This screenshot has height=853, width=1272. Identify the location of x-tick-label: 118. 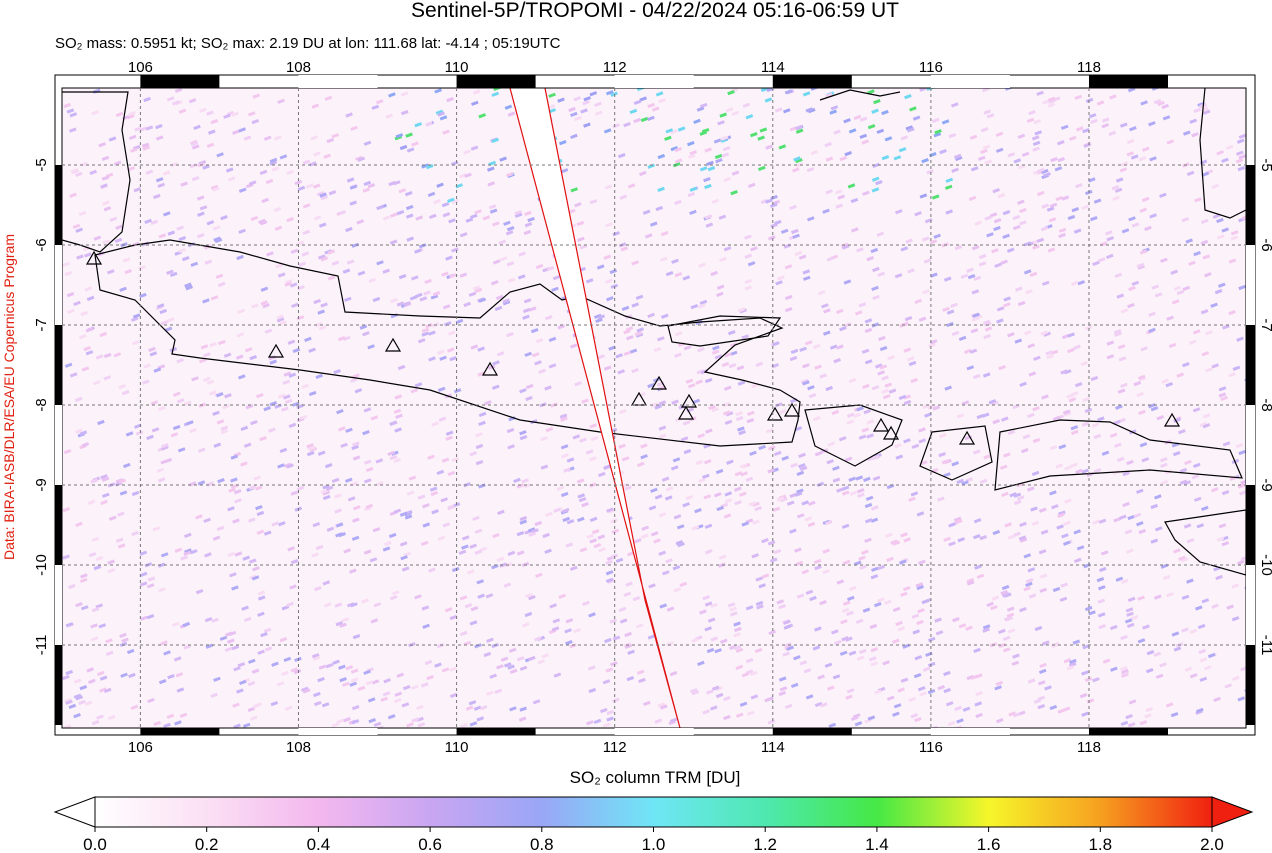
(1089, 747).